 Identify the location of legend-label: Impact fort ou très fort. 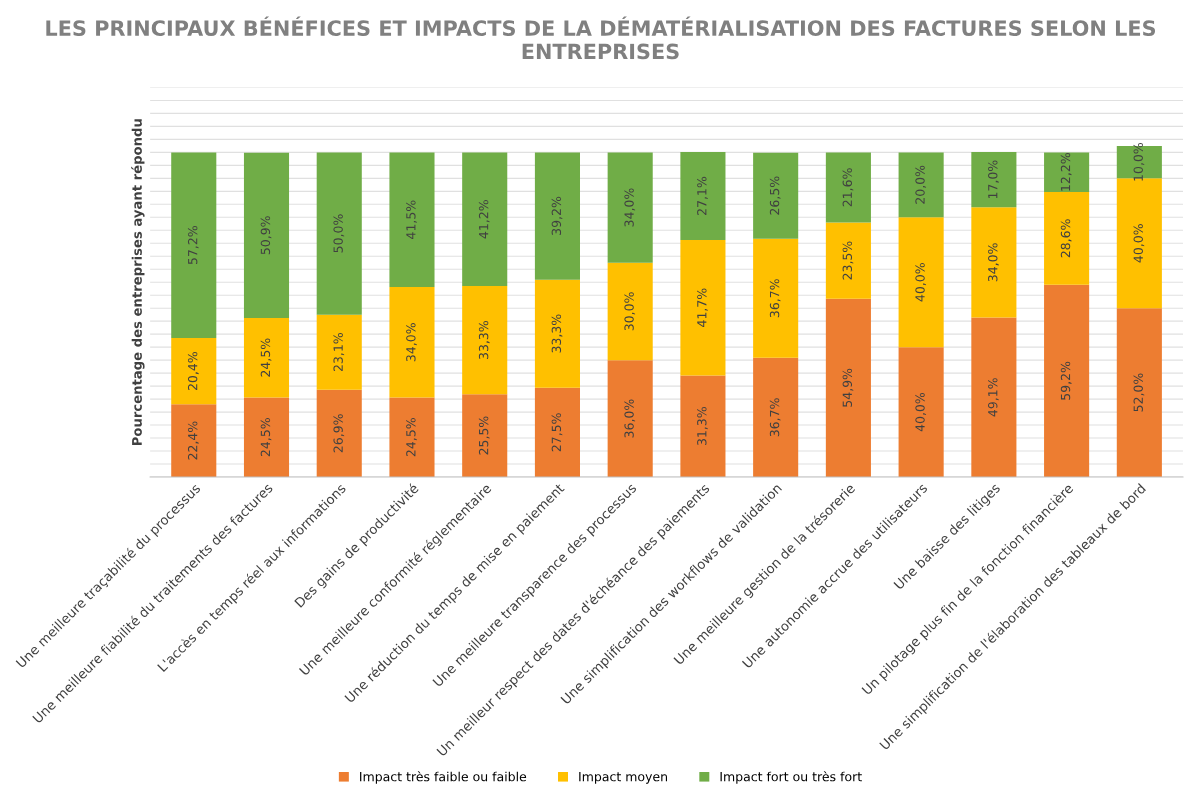
(791, 777).